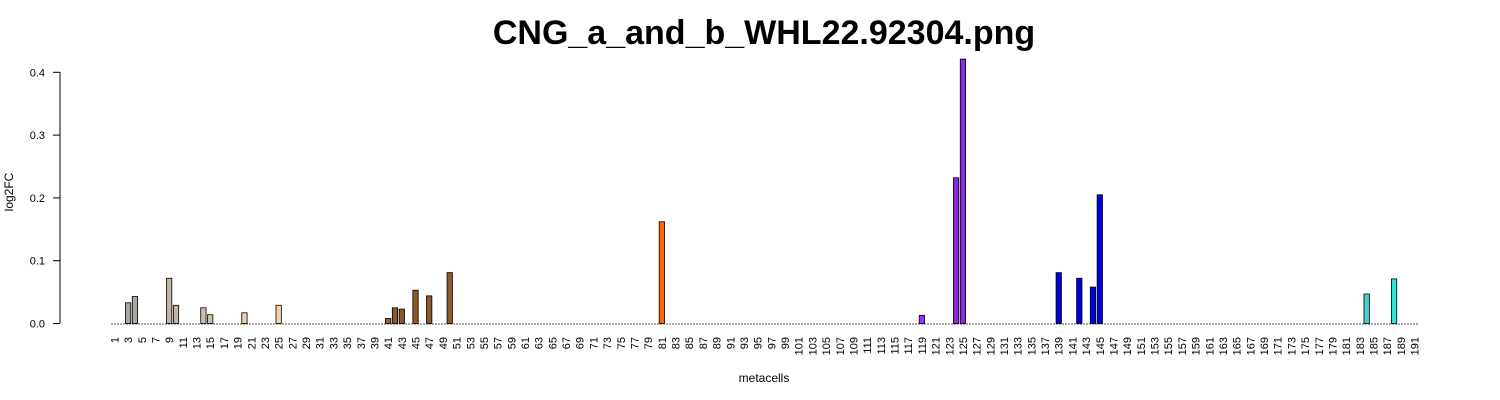  What do you see at coordinates (1142, 346) in the screenshot?
I see `x-tick-label: 151` at bounding box center [1142, 346].